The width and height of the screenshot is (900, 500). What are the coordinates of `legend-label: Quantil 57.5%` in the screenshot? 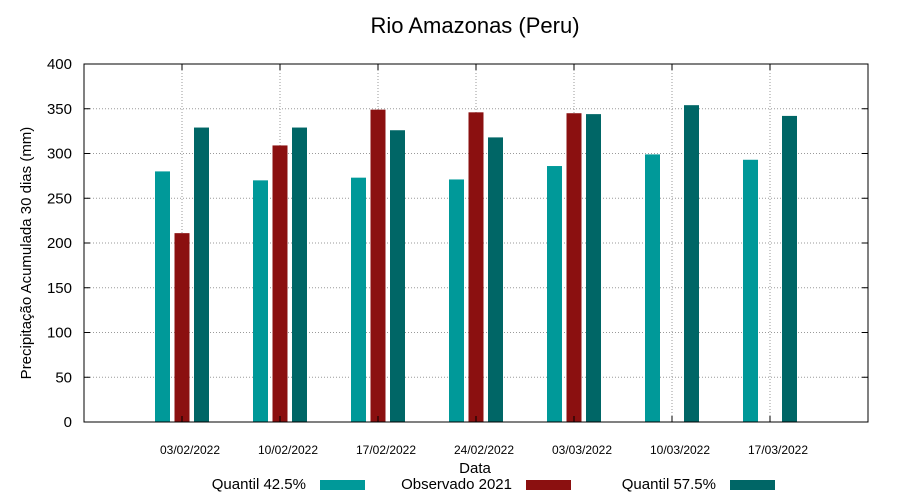 It's located at (669, 484).